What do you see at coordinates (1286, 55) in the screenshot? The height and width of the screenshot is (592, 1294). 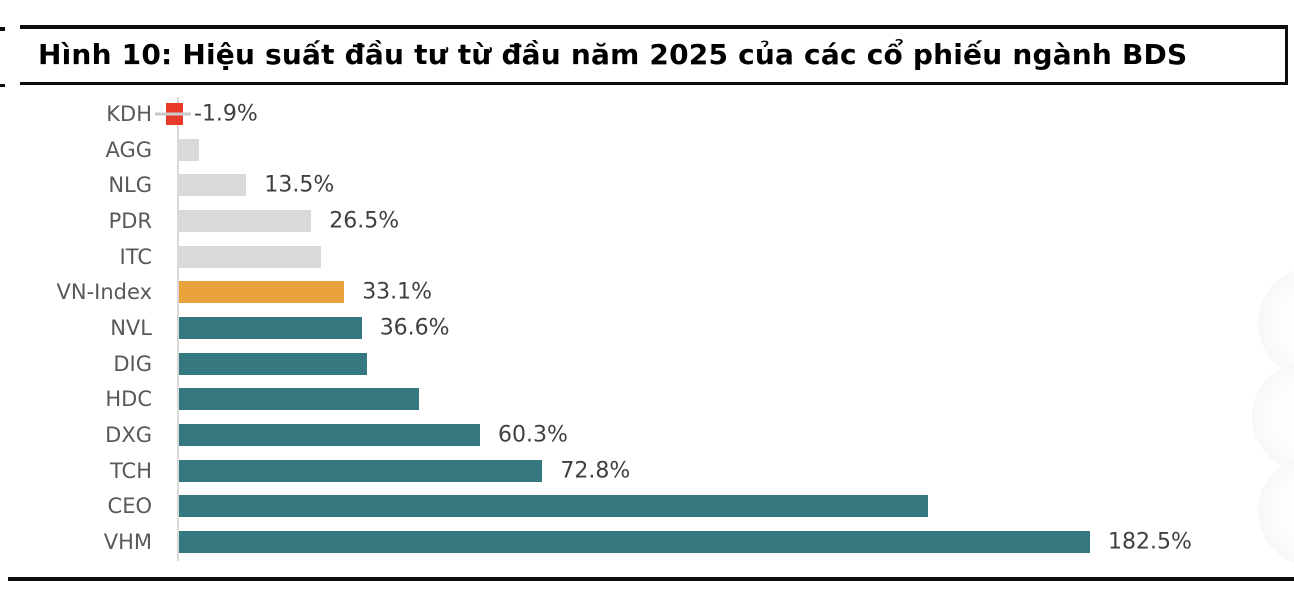 I see `title-cell-right-border` at bounding box center [1286, 55].